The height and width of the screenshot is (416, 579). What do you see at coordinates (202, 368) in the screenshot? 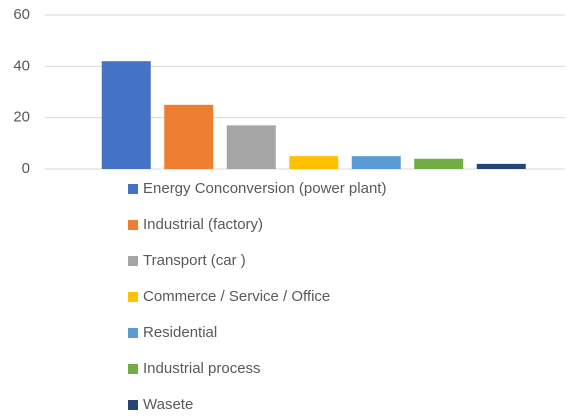
I see `legend-label: Industrial process` at bounding box center [202, 368].